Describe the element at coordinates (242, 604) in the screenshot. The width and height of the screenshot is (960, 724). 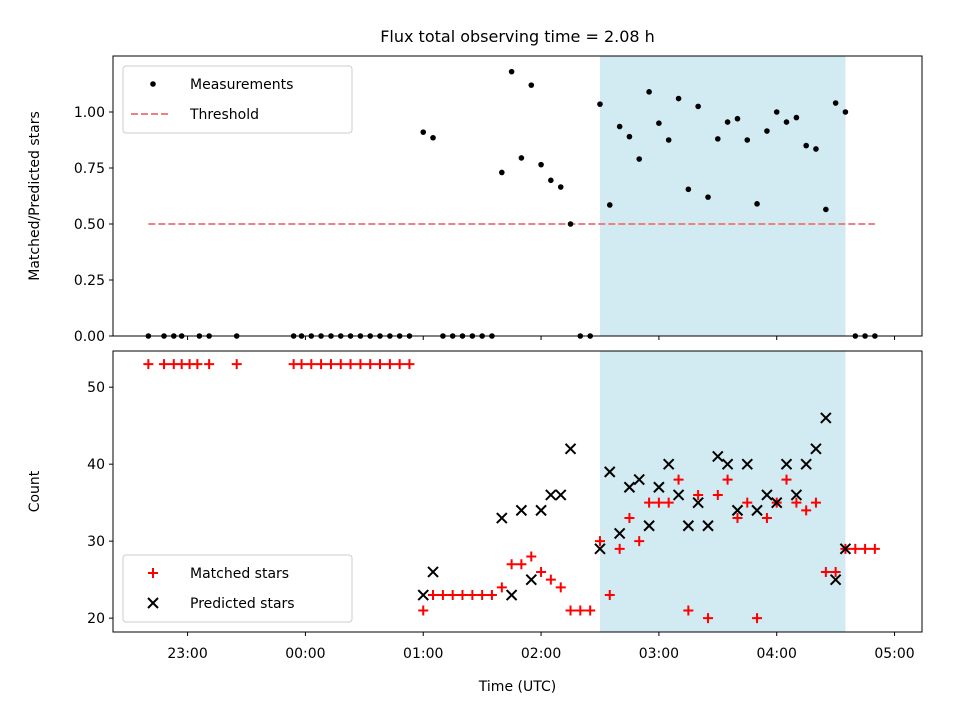
I see `legend-label: Predicted stars` at that location.